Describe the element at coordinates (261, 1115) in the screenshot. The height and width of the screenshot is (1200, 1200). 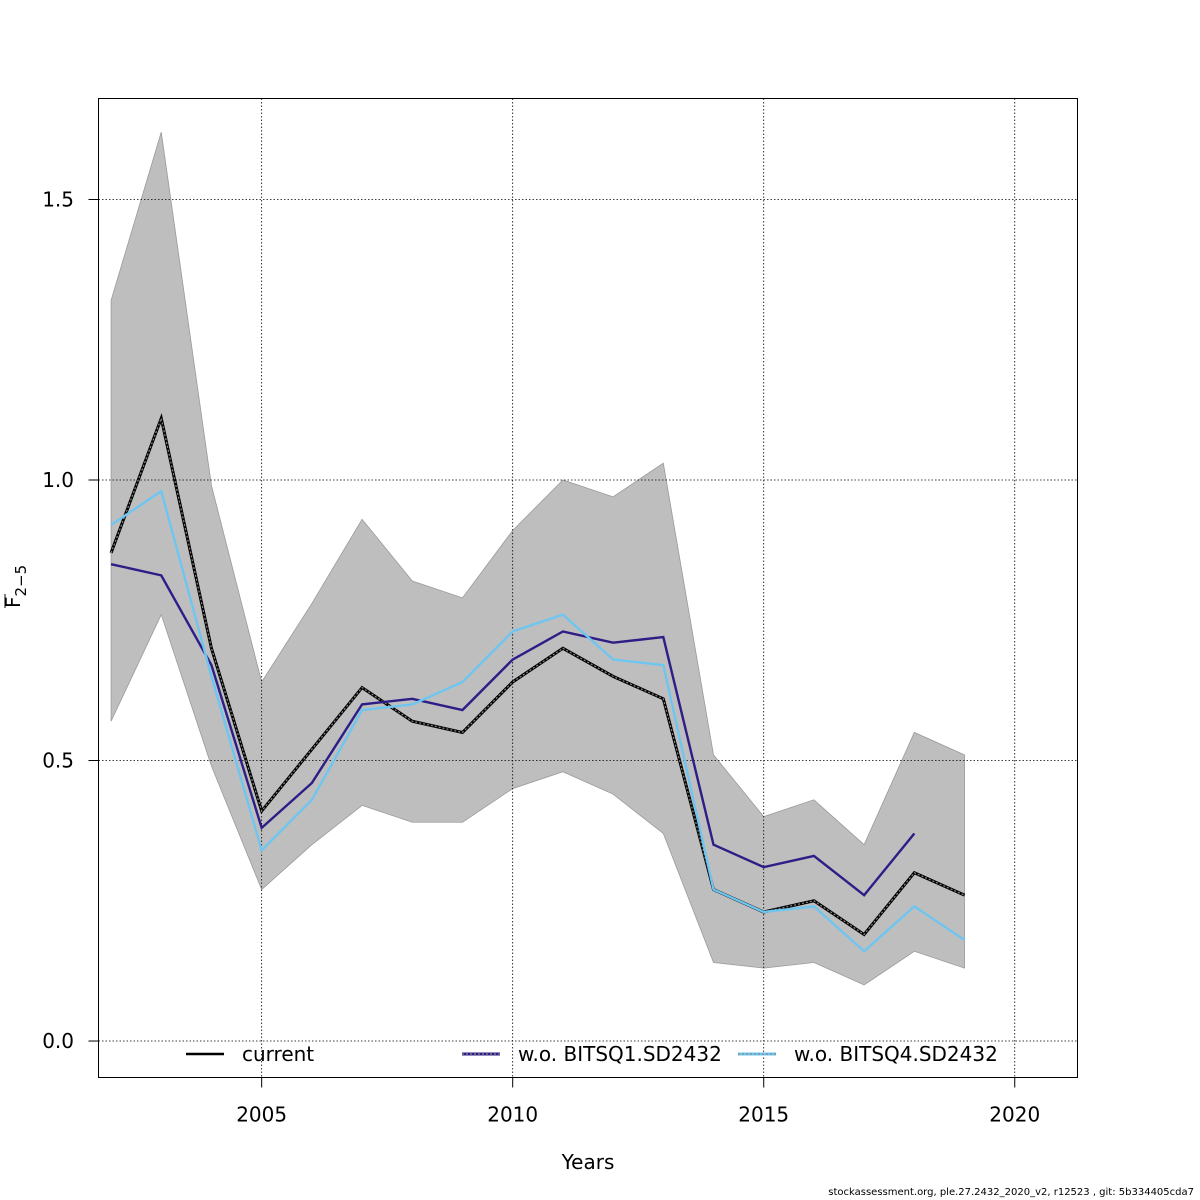
I see `x-tick-label-2005: 2005` at that location.